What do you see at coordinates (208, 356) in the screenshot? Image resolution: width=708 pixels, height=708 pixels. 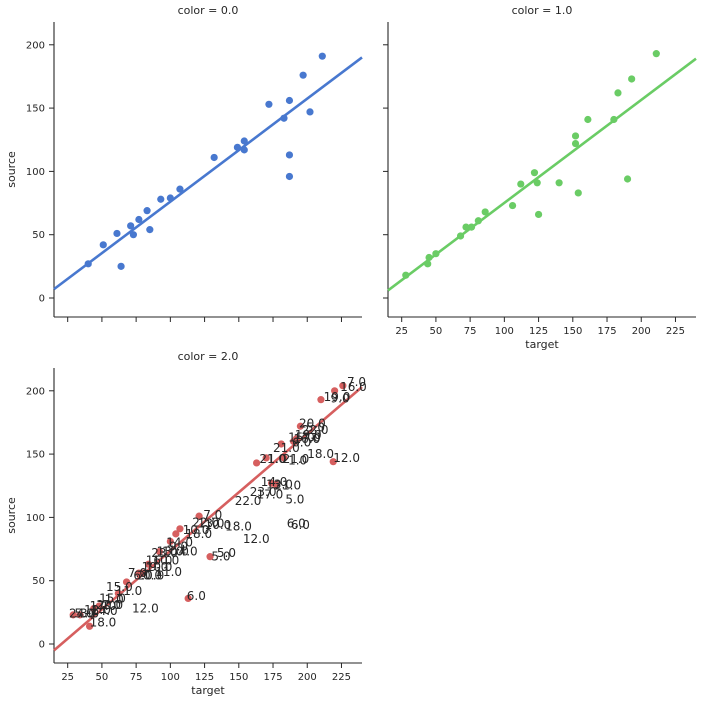 I see `panel-title: color = 2.0` at bounding box center [208, 356].